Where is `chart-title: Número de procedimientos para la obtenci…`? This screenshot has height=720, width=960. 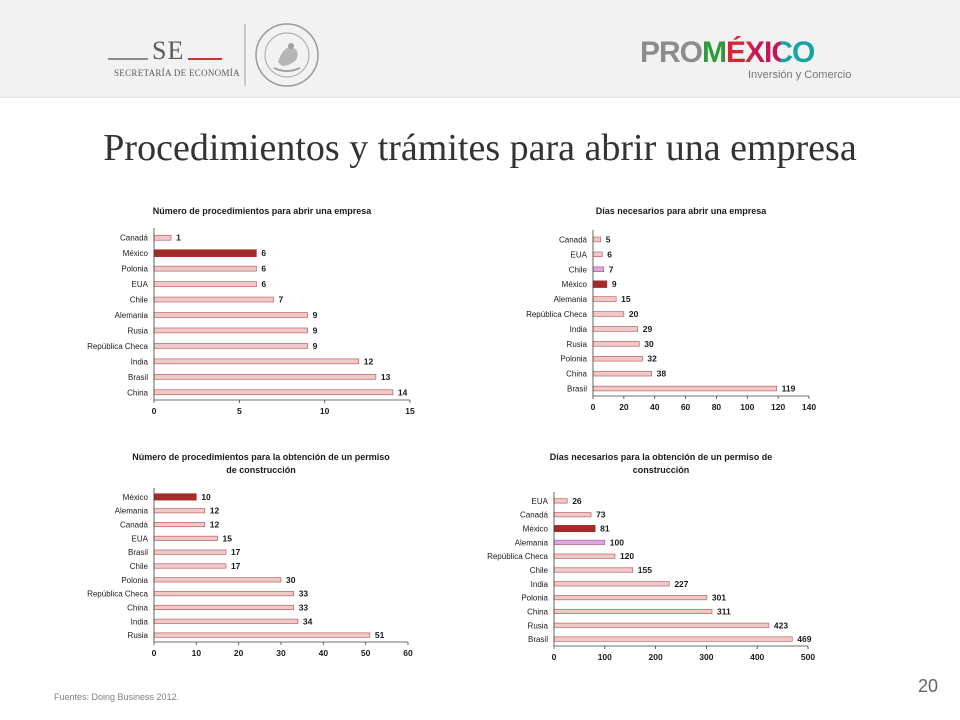
chart-title: Número de procedimientos para la obtenci… is located at coordinates (261, 457).